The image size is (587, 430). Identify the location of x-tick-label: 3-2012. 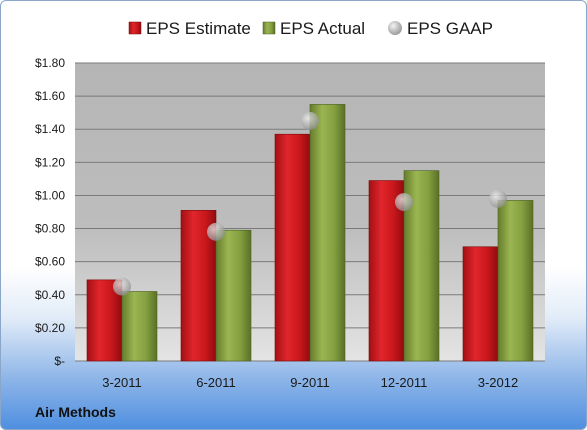
(498, 382).